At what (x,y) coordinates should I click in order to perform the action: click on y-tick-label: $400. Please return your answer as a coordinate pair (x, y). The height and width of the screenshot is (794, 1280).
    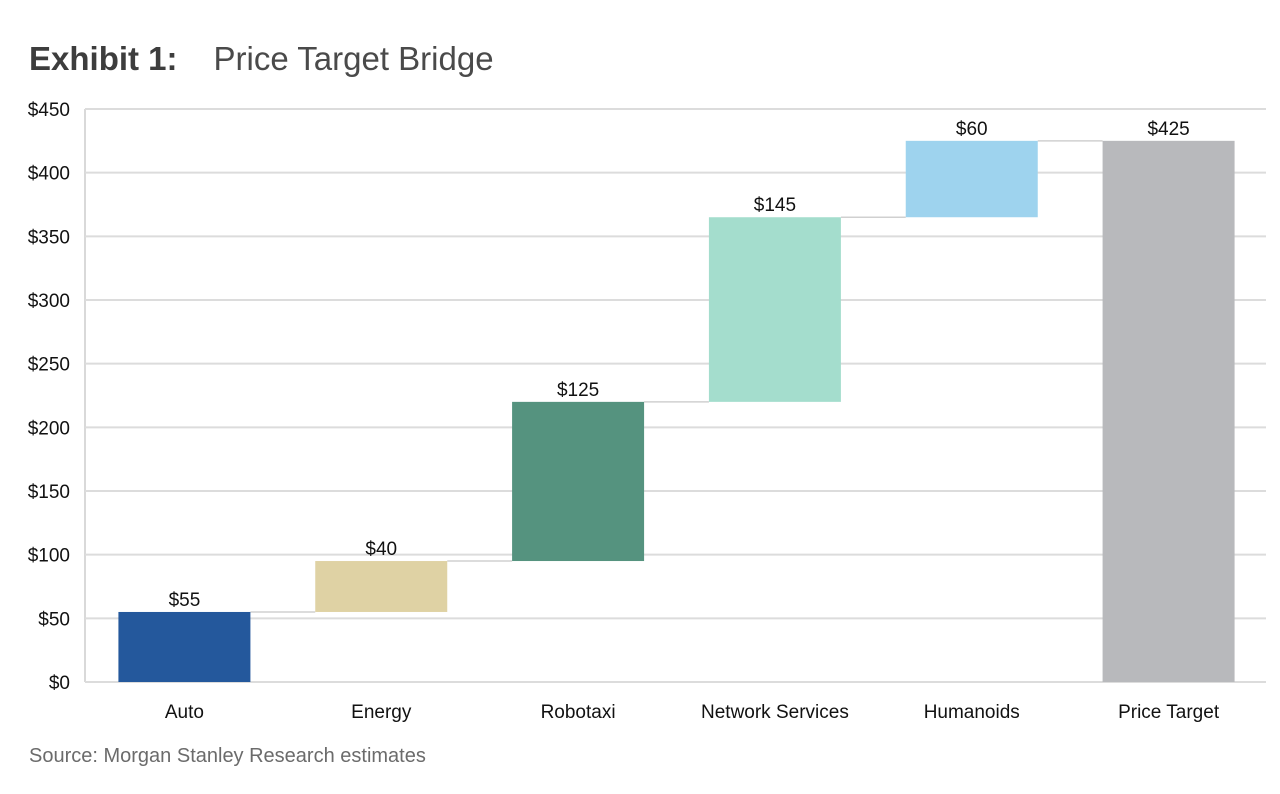
    Looking at the image, I should click on (49, 174).